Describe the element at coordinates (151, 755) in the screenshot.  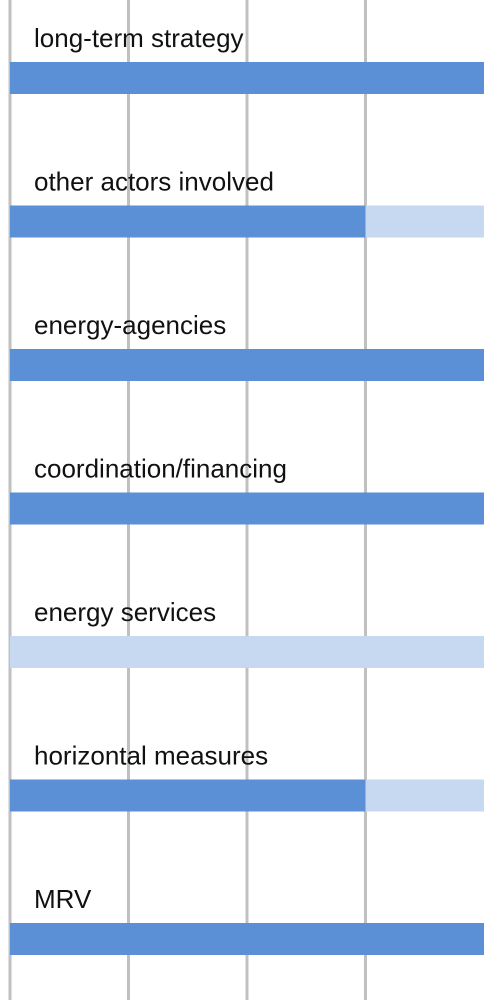
I see `category-label: horizontal measures` at that location.